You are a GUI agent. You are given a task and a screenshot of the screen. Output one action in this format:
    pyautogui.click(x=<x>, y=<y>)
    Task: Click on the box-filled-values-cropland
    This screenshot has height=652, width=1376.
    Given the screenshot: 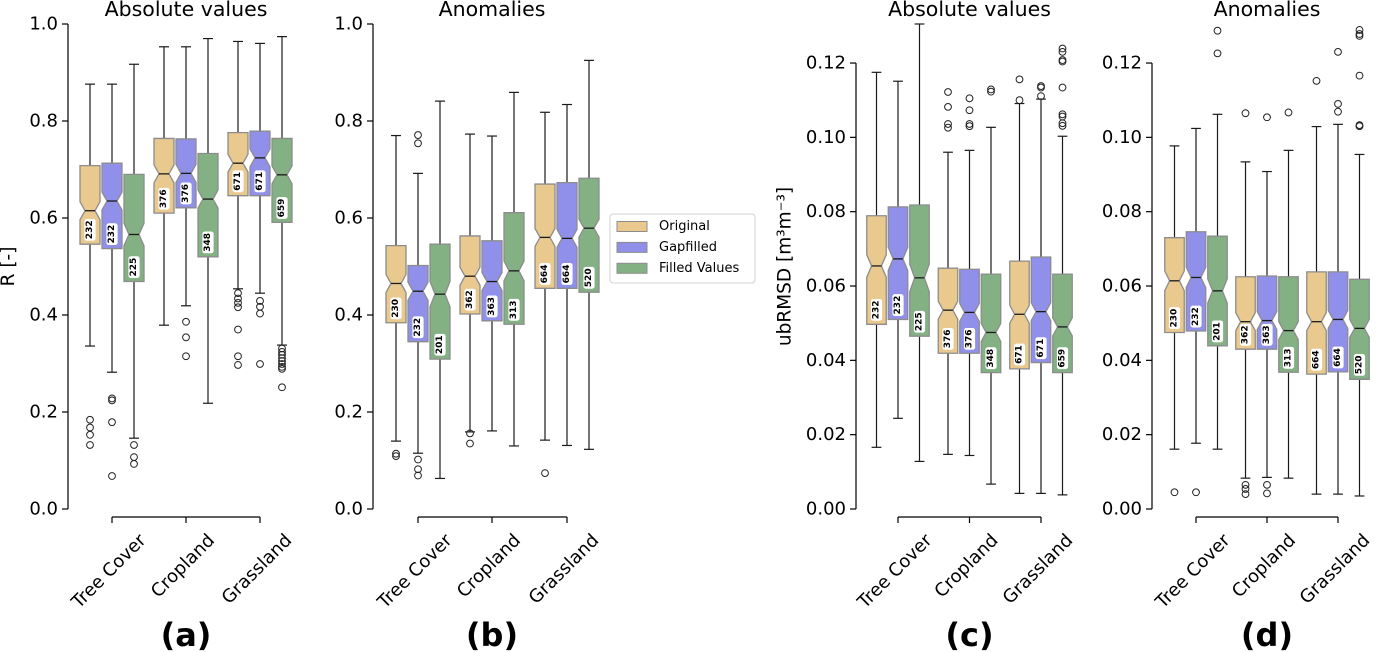 What is the action you would take?
    pyautogui.click(x=208, y=205)
    